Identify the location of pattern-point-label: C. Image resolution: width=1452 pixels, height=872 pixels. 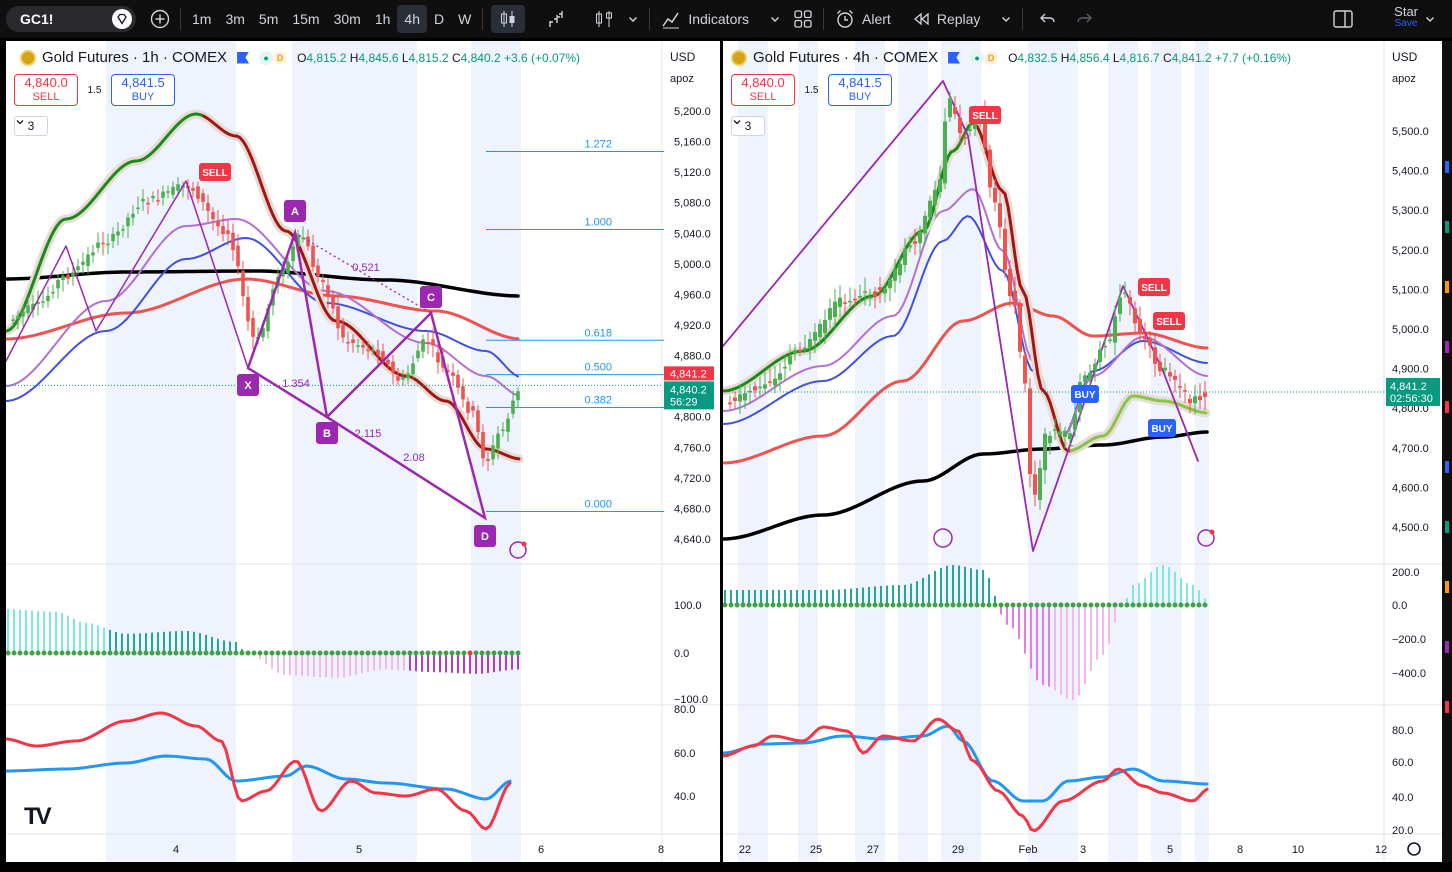
(431, 298).